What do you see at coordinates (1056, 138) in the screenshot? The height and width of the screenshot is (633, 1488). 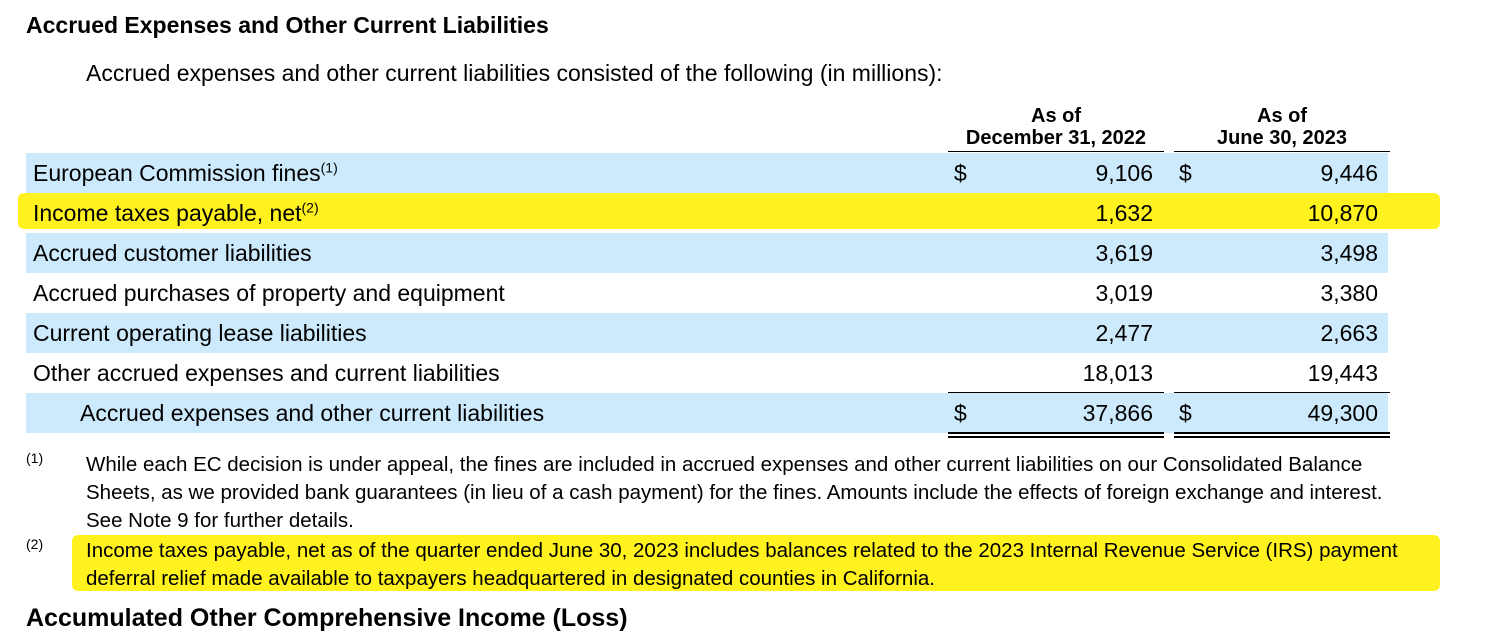 I see `column-header-line2: December 31, 2022` at bounding box center [1056, 138].